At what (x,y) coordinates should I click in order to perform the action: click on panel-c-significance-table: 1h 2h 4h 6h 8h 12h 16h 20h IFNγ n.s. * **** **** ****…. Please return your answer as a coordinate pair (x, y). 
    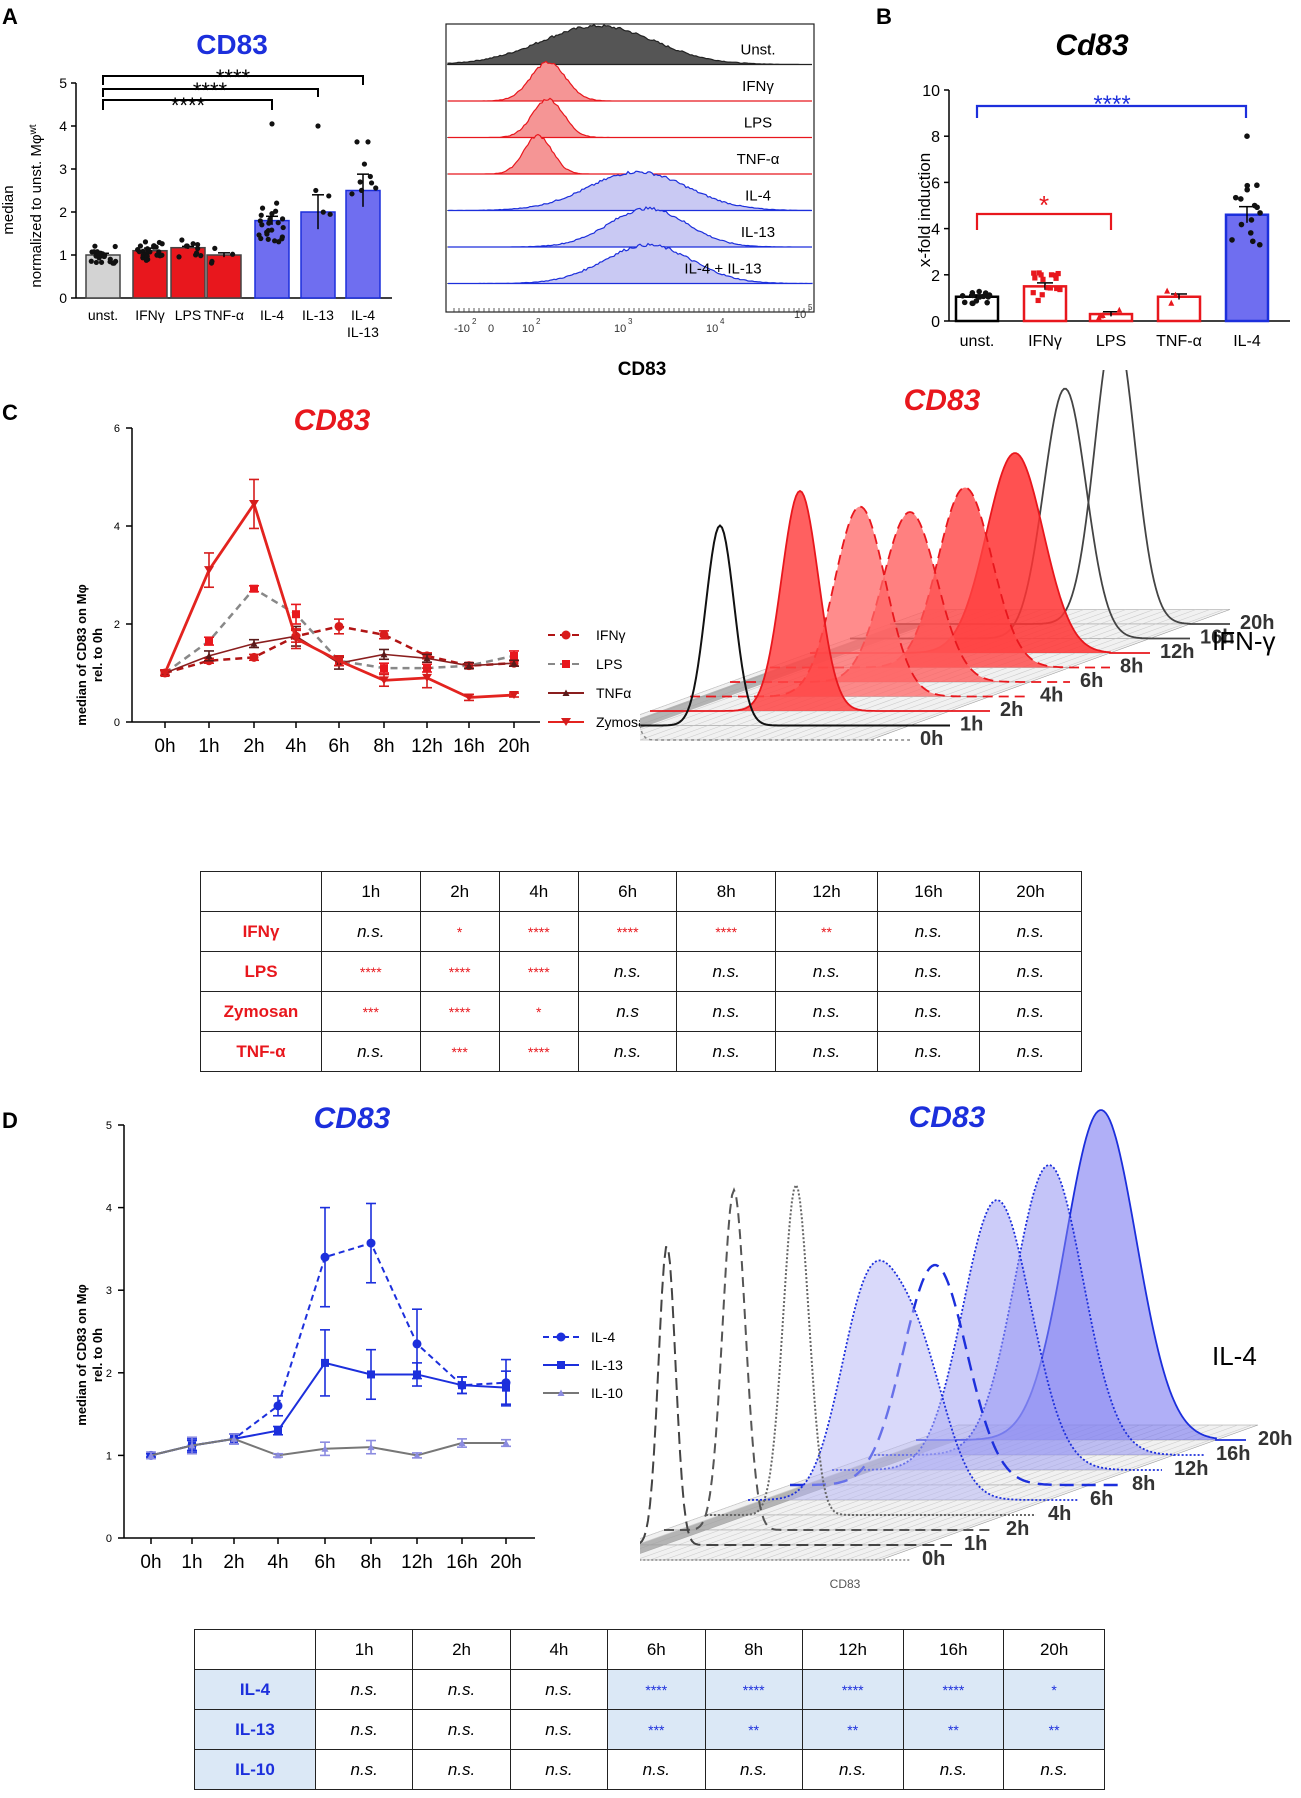
    Looking at the image, I should click on (641, 971).